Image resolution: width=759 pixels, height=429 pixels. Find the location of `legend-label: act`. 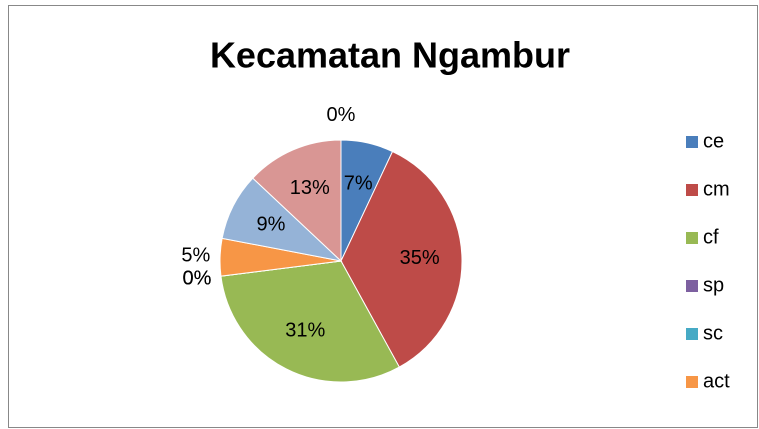

legend-label: act is located at coordinates (716, 381).